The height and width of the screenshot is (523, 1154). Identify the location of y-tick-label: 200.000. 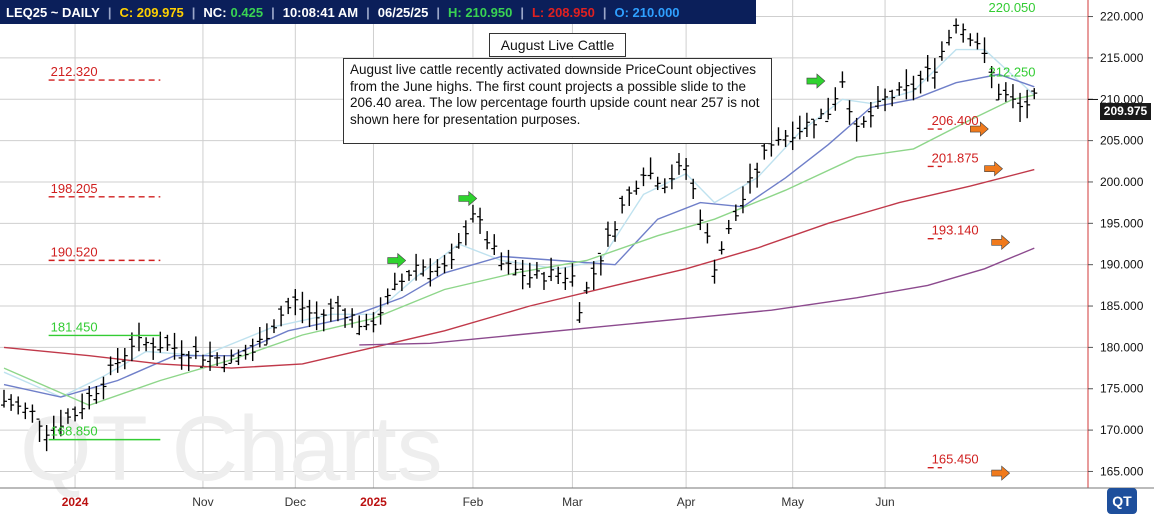
(1122, 182).